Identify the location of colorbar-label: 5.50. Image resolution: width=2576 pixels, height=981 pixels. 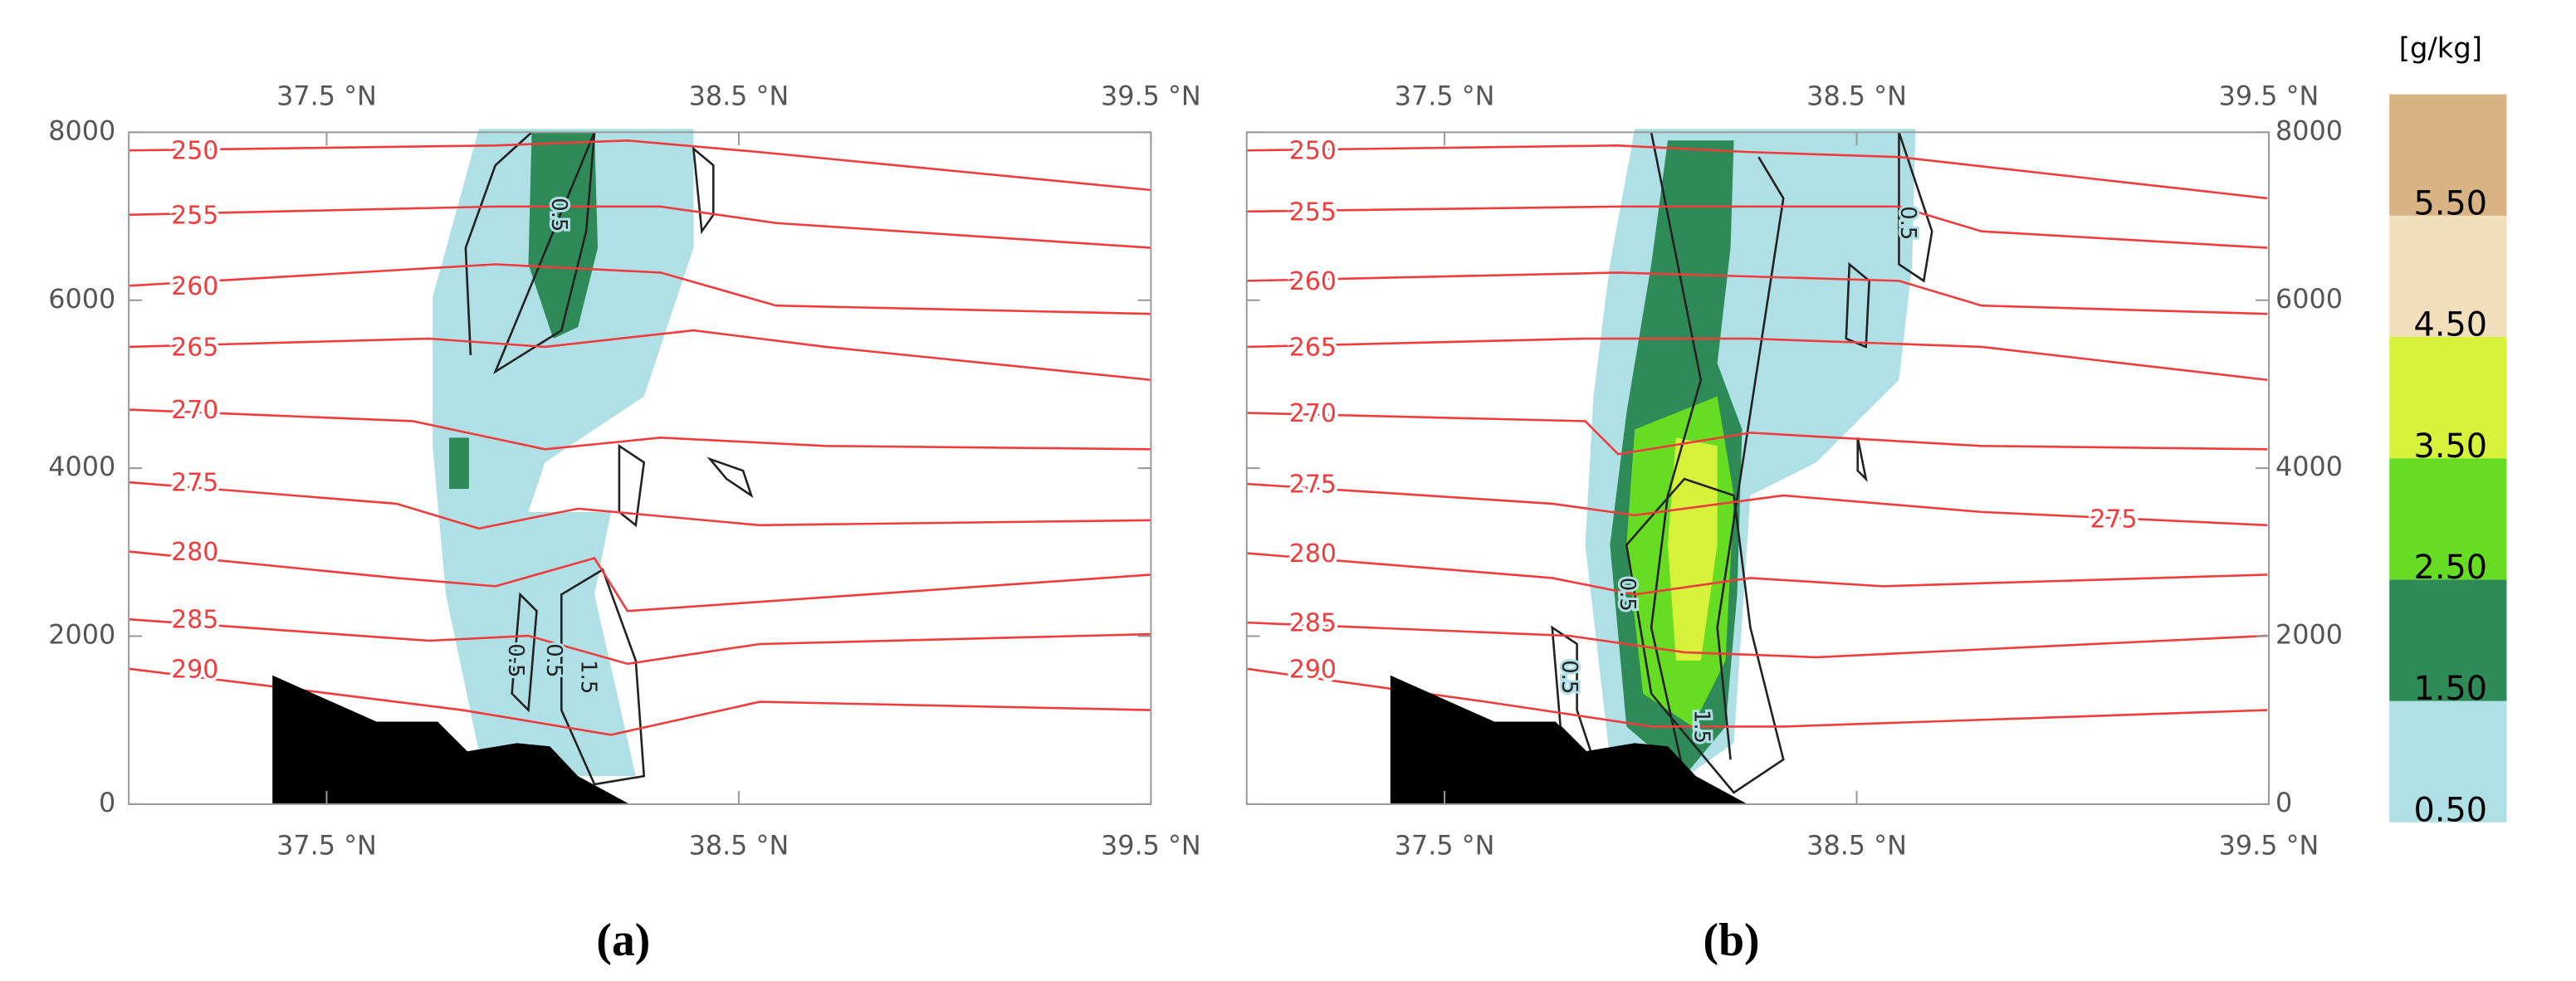
(2451, 203).